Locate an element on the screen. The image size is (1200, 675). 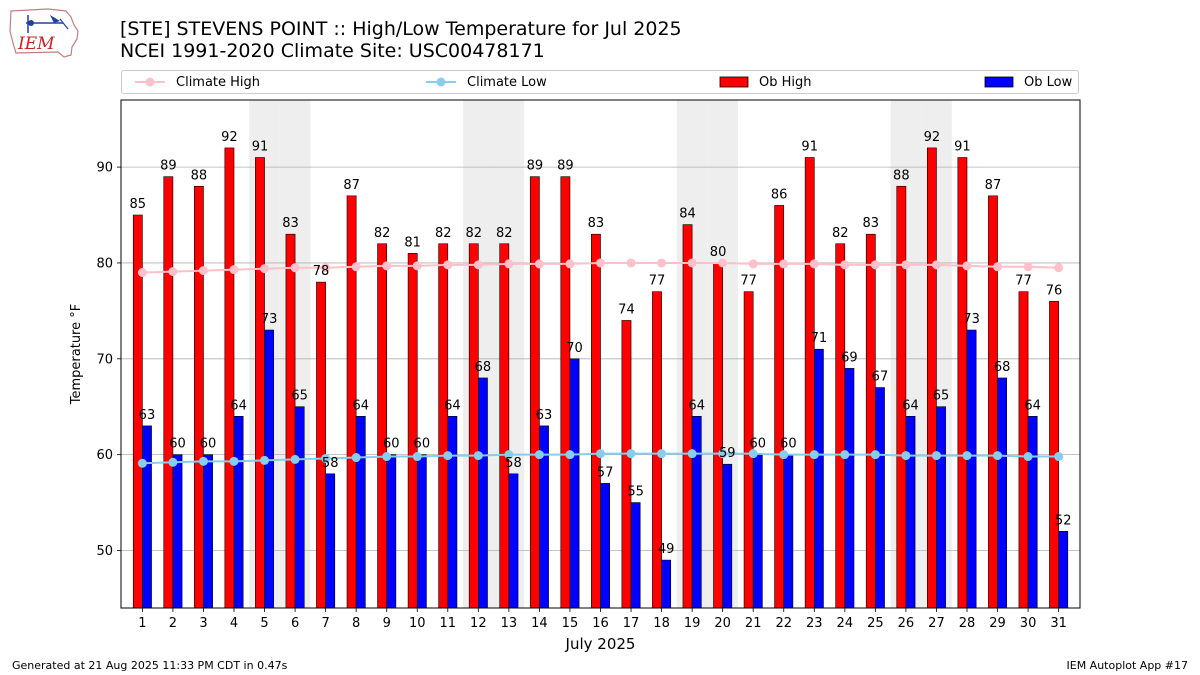
tick-label-x: 26 is located at coordinates (906, 623).